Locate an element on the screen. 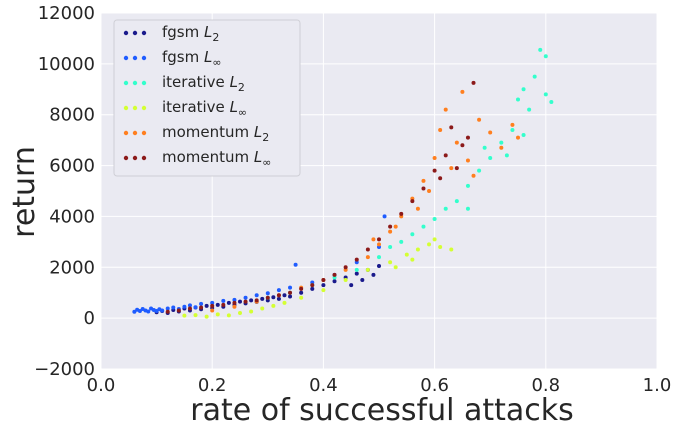  y-tick-label: −2000 is located at coordinates (64, 369).